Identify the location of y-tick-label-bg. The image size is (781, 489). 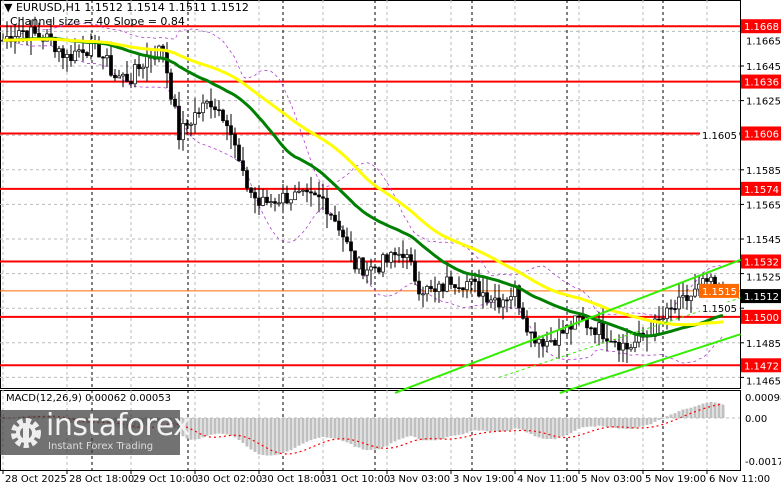
(719, 308).